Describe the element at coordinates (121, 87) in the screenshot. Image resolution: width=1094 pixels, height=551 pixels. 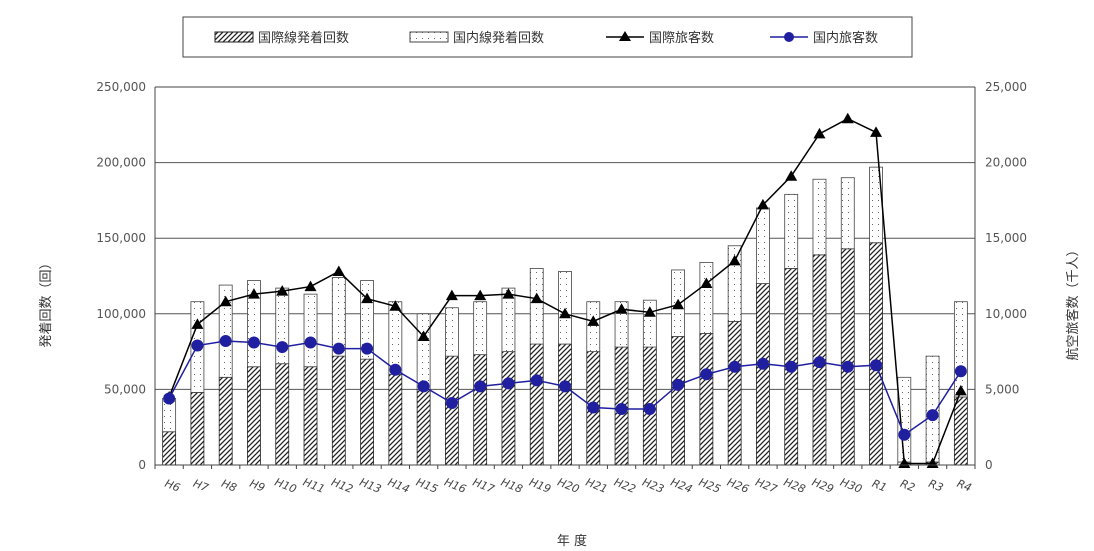
I see `y-tick-left: 250,000` at that location.